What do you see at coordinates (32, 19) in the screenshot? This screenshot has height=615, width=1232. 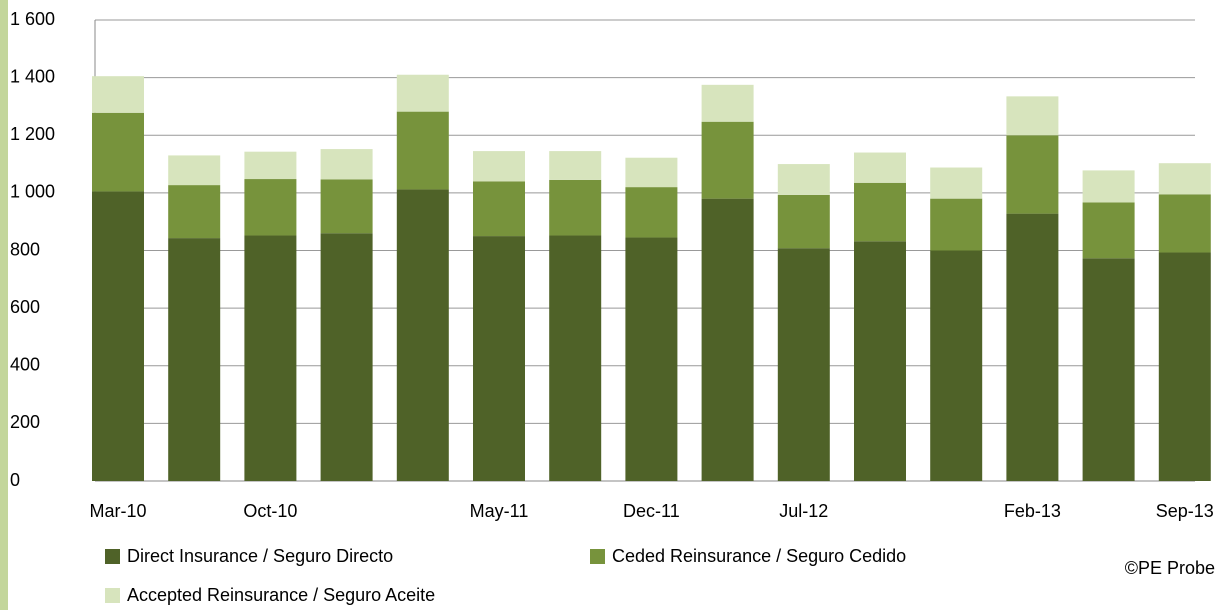 I see `y-tick-label: 1 600` at bounding box center [32, 19].